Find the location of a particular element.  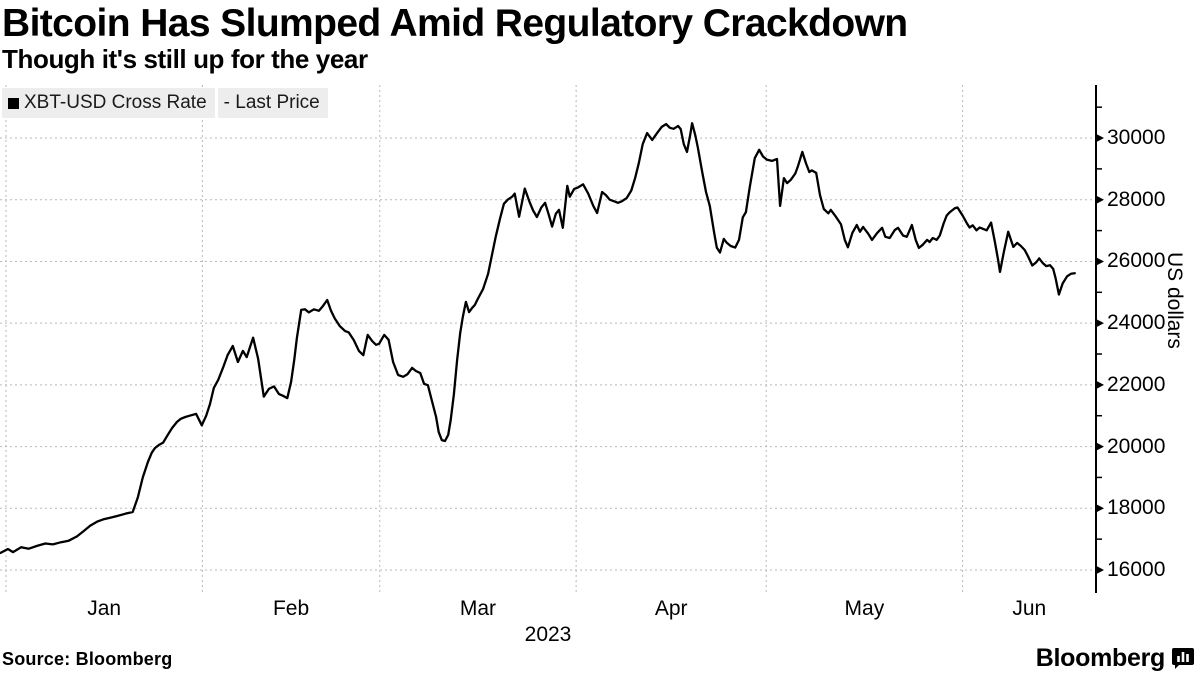

y-tick-label: 24000 is located at coordinates (1136, 323).